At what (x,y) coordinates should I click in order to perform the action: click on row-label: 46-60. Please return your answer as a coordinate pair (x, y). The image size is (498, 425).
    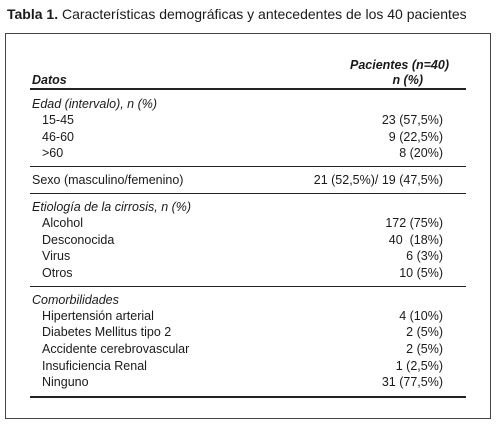
    Looking at the image, I should click on (58, 136).